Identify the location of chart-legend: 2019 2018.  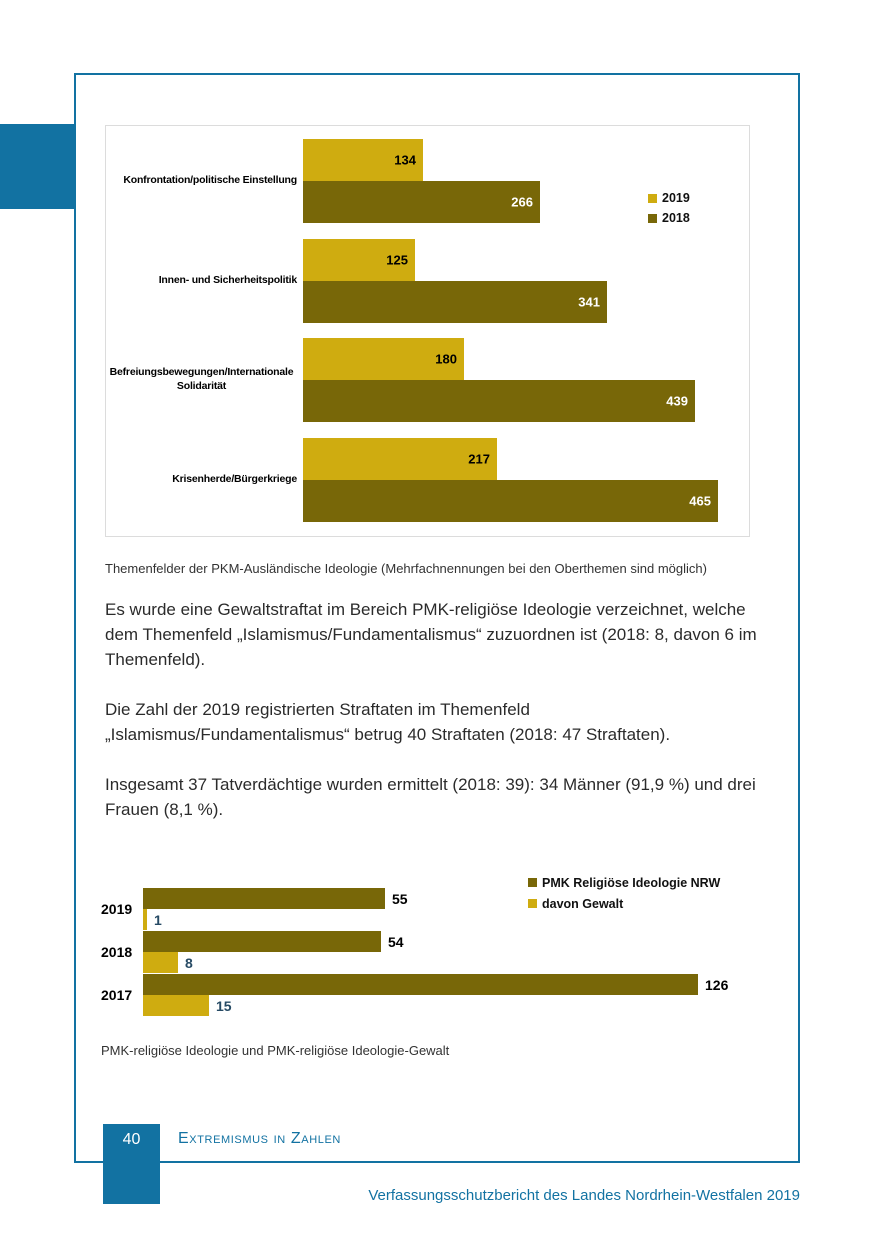
(669, 208).